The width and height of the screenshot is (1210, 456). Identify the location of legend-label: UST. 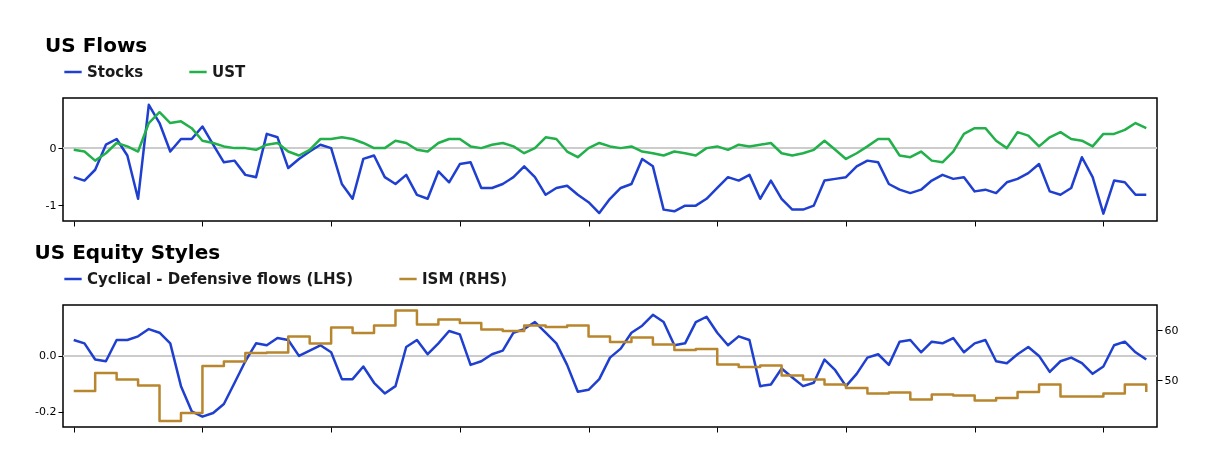
(229, 72).